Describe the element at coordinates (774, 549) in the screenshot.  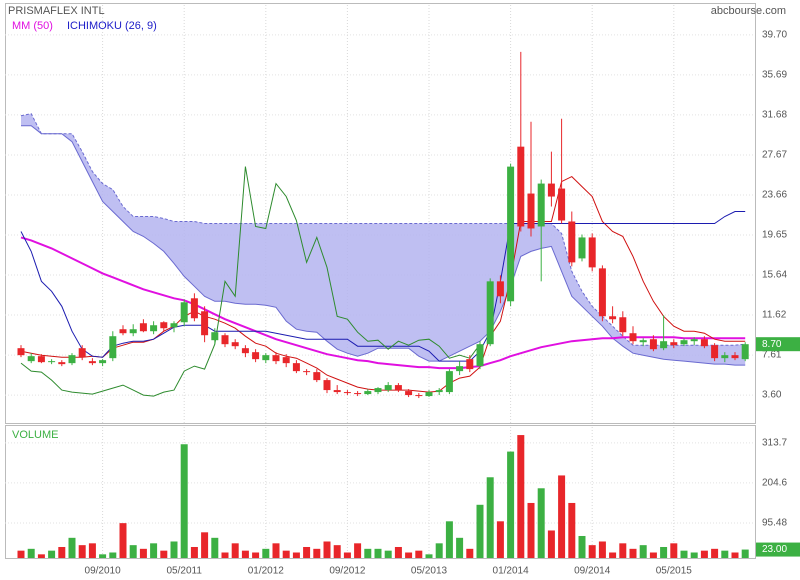
I see `last-value-label: 23.00` at that location.